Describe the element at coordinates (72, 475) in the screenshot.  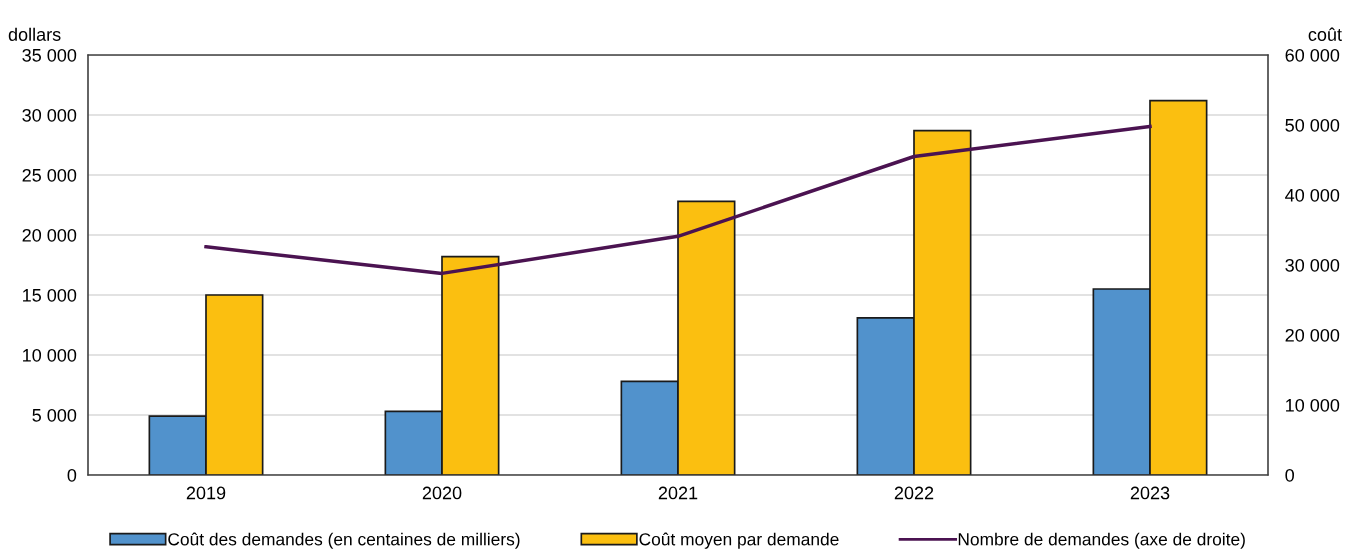
I see `y-tick-label: 0` at that location.